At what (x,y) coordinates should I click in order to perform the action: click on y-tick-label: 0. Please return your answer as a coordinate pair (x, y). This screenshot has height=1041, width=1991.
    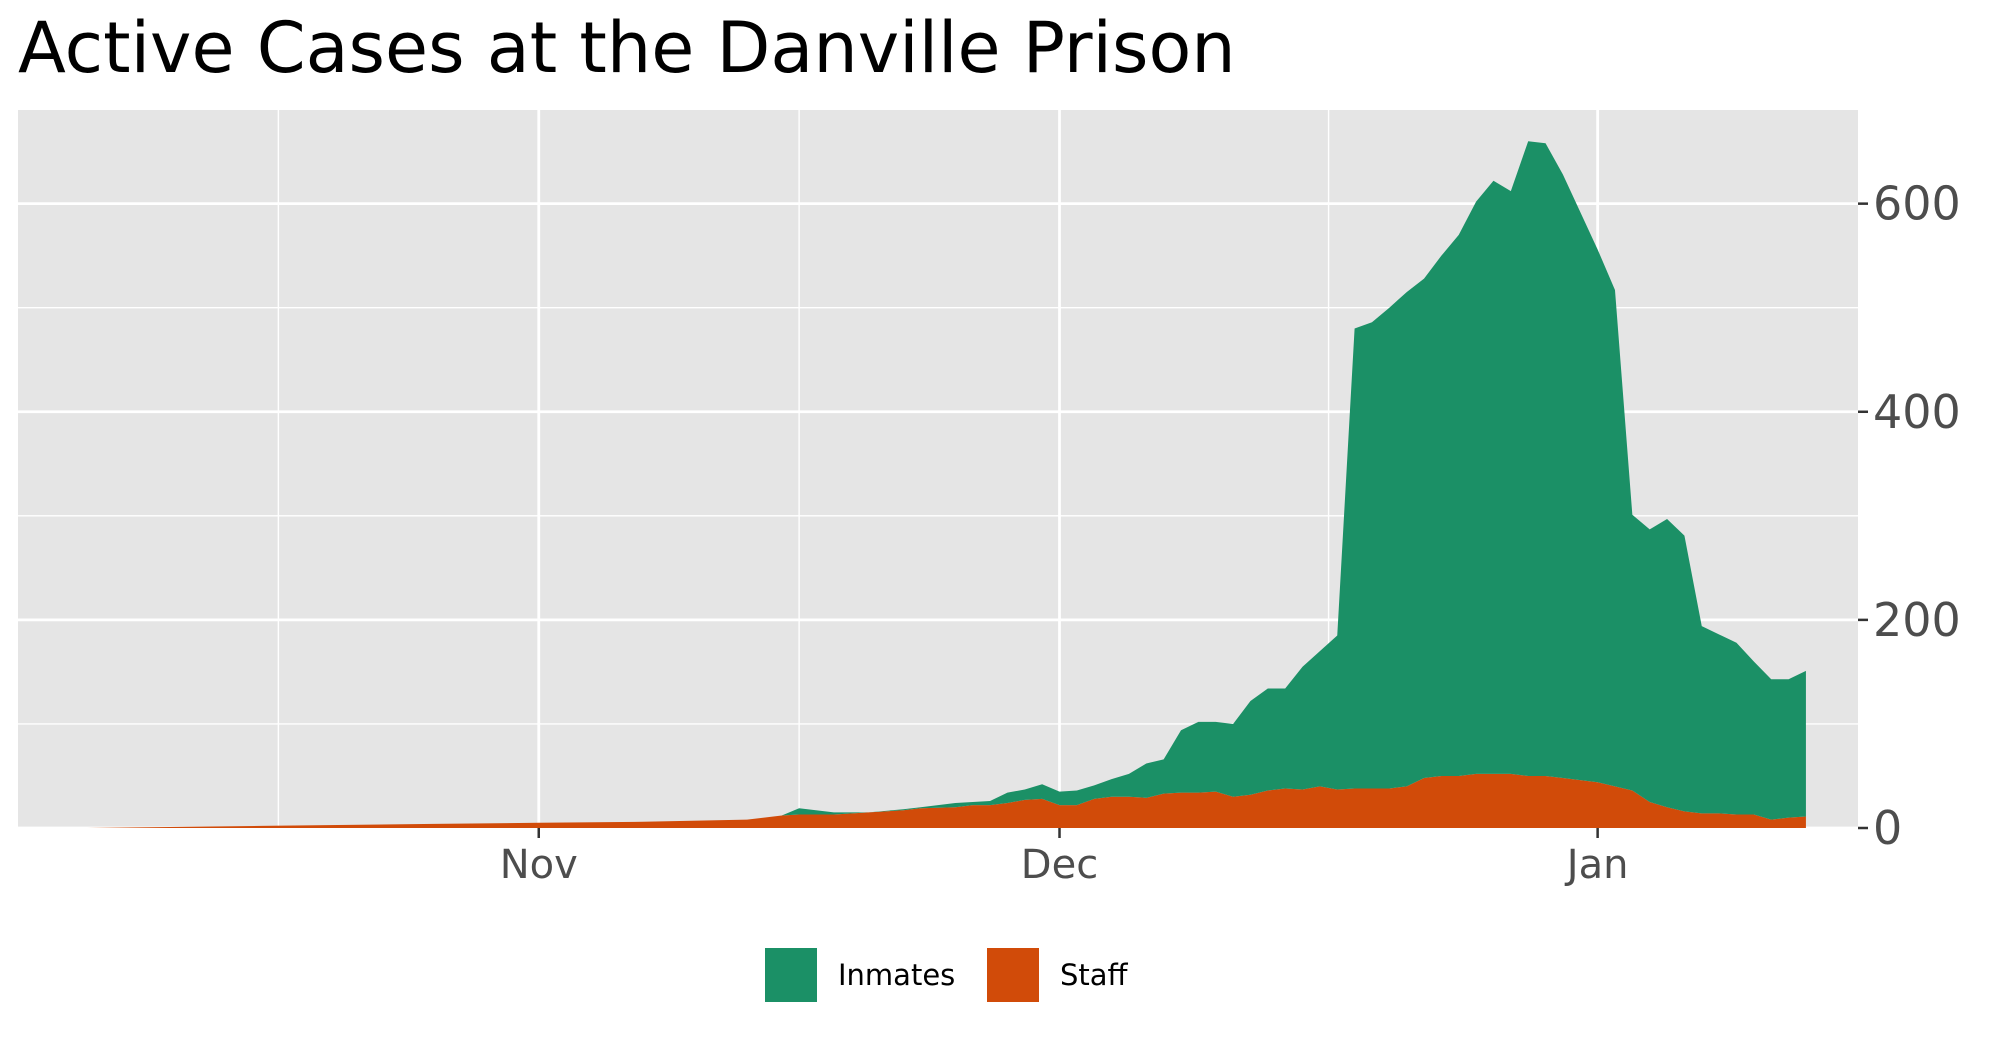
    Looking at the image, I should click on (1887, 828).